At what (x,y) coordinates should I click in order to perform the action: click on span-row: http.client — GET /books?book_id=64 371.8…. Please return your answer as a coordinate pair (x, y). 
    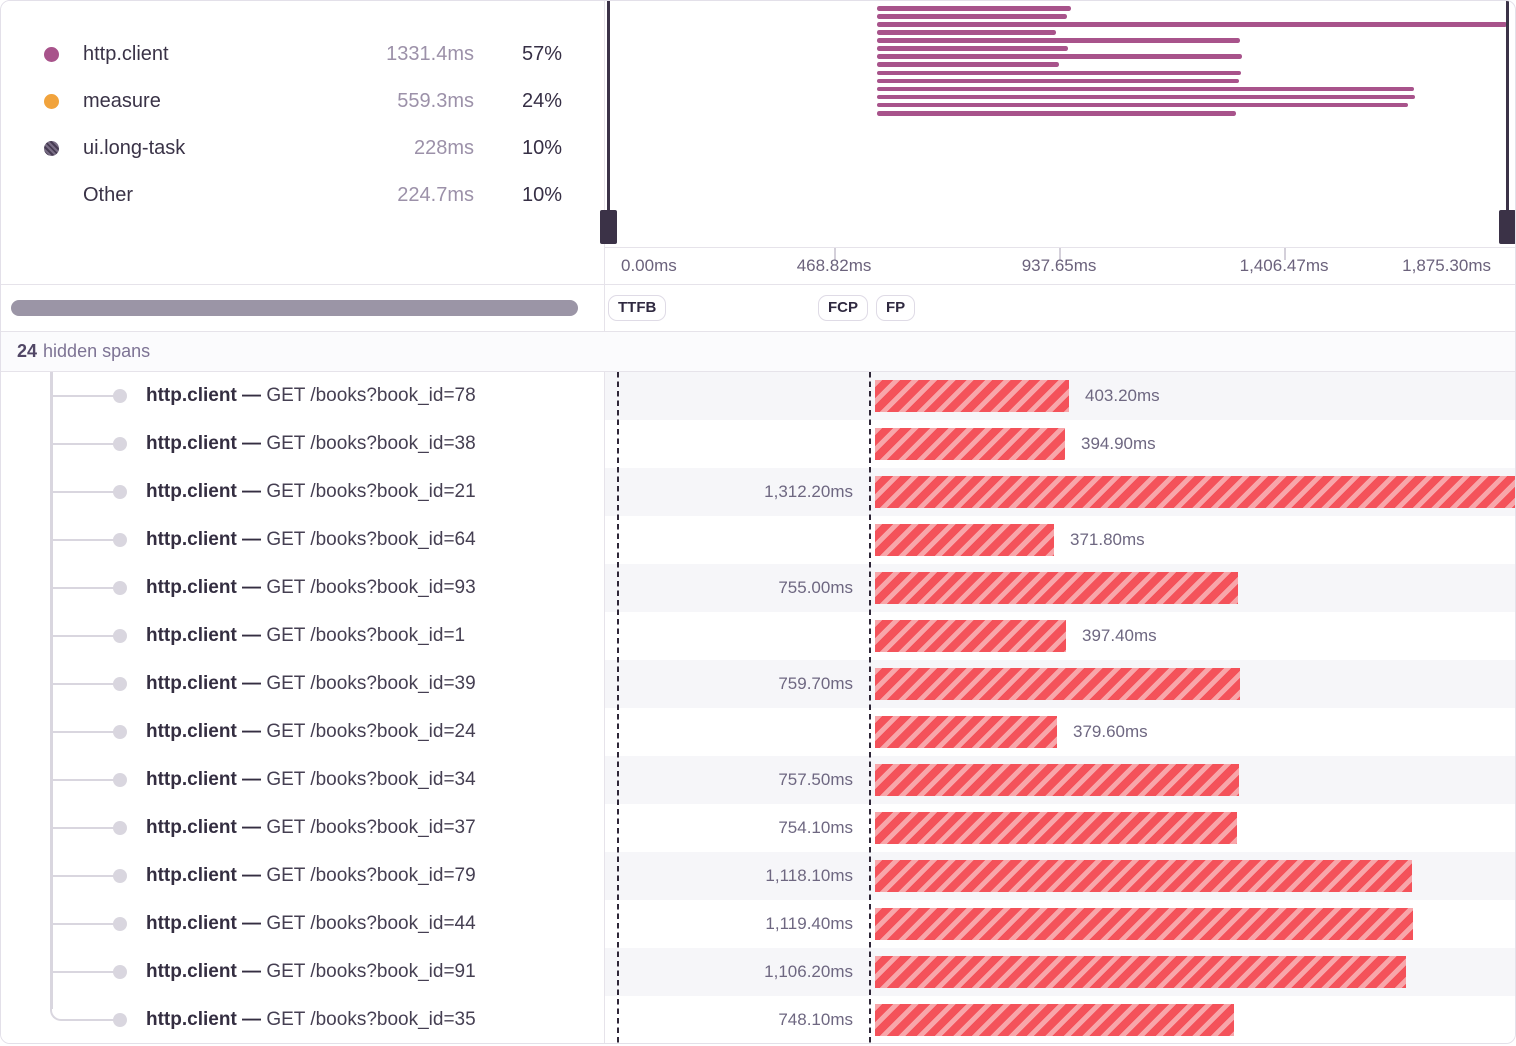
    Looking at the image, I should click on (758, 540).